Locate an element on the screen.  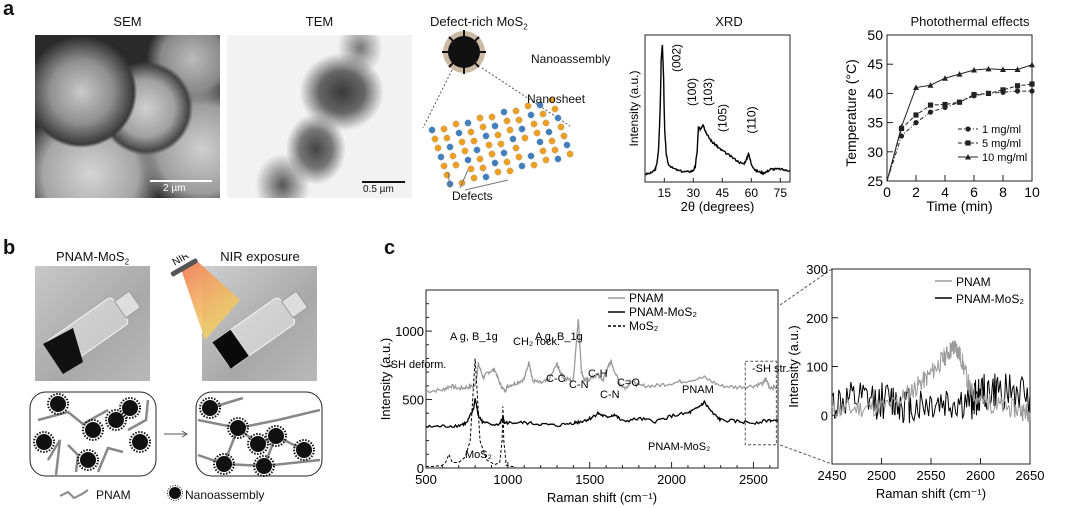
raman-legend-label: MoS₂ is located at coordinates (644, 326).